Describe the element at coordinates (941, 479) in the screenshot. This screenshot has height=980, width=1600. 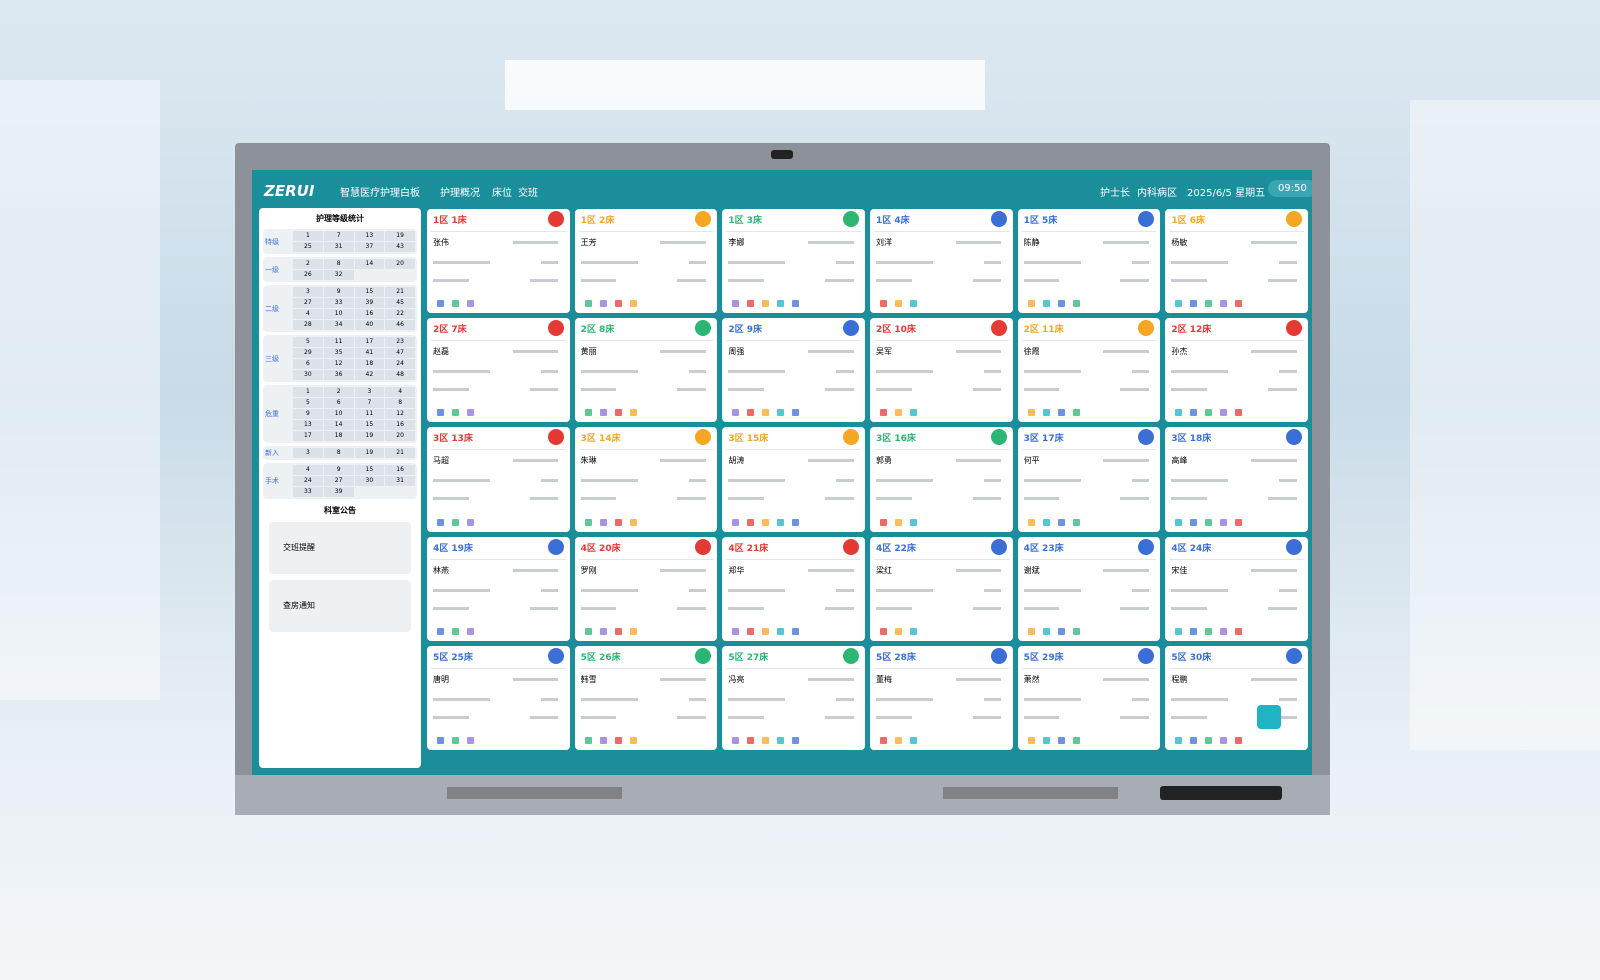
I see `bed-card: 3区 16床 郭勇` at that location.